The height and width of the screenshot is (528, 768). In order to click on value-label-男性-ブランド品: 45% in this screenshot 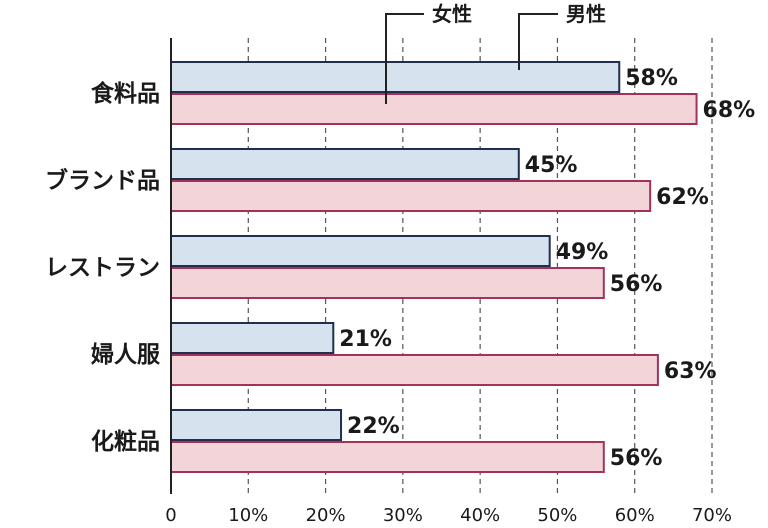, I will do `click(551, 165)`.